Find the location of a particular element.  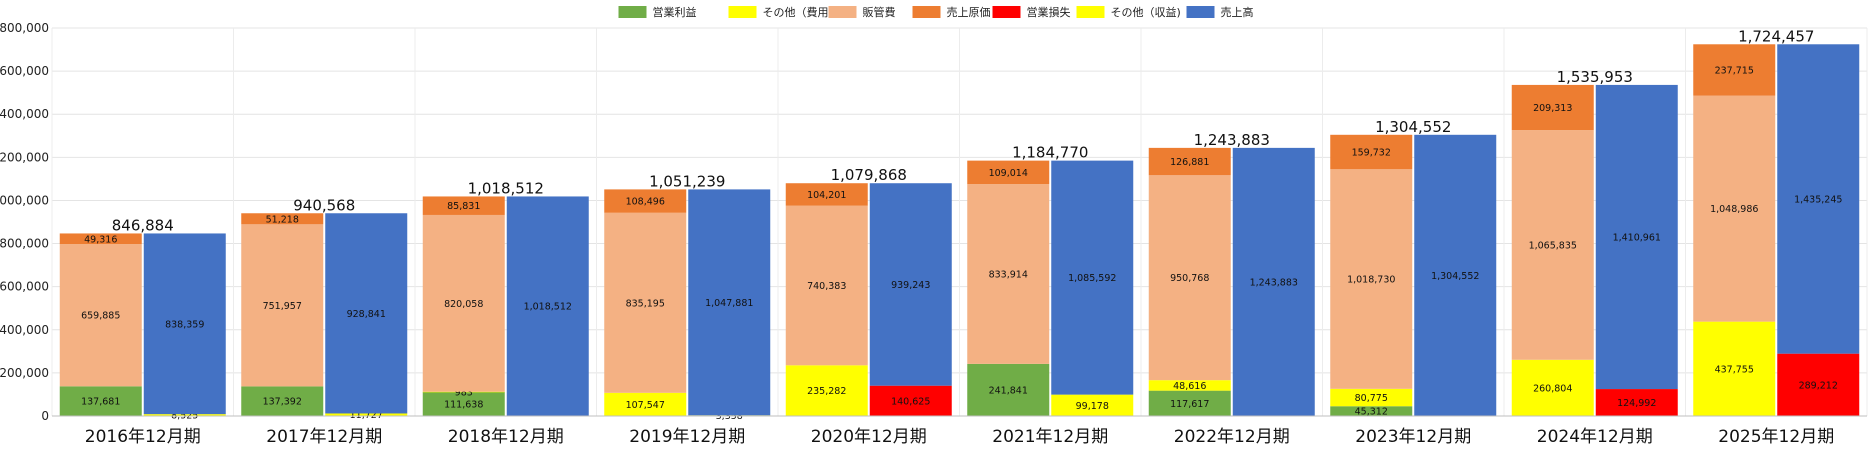

data-label: 237,715 is located at coordinates (1734, 70).